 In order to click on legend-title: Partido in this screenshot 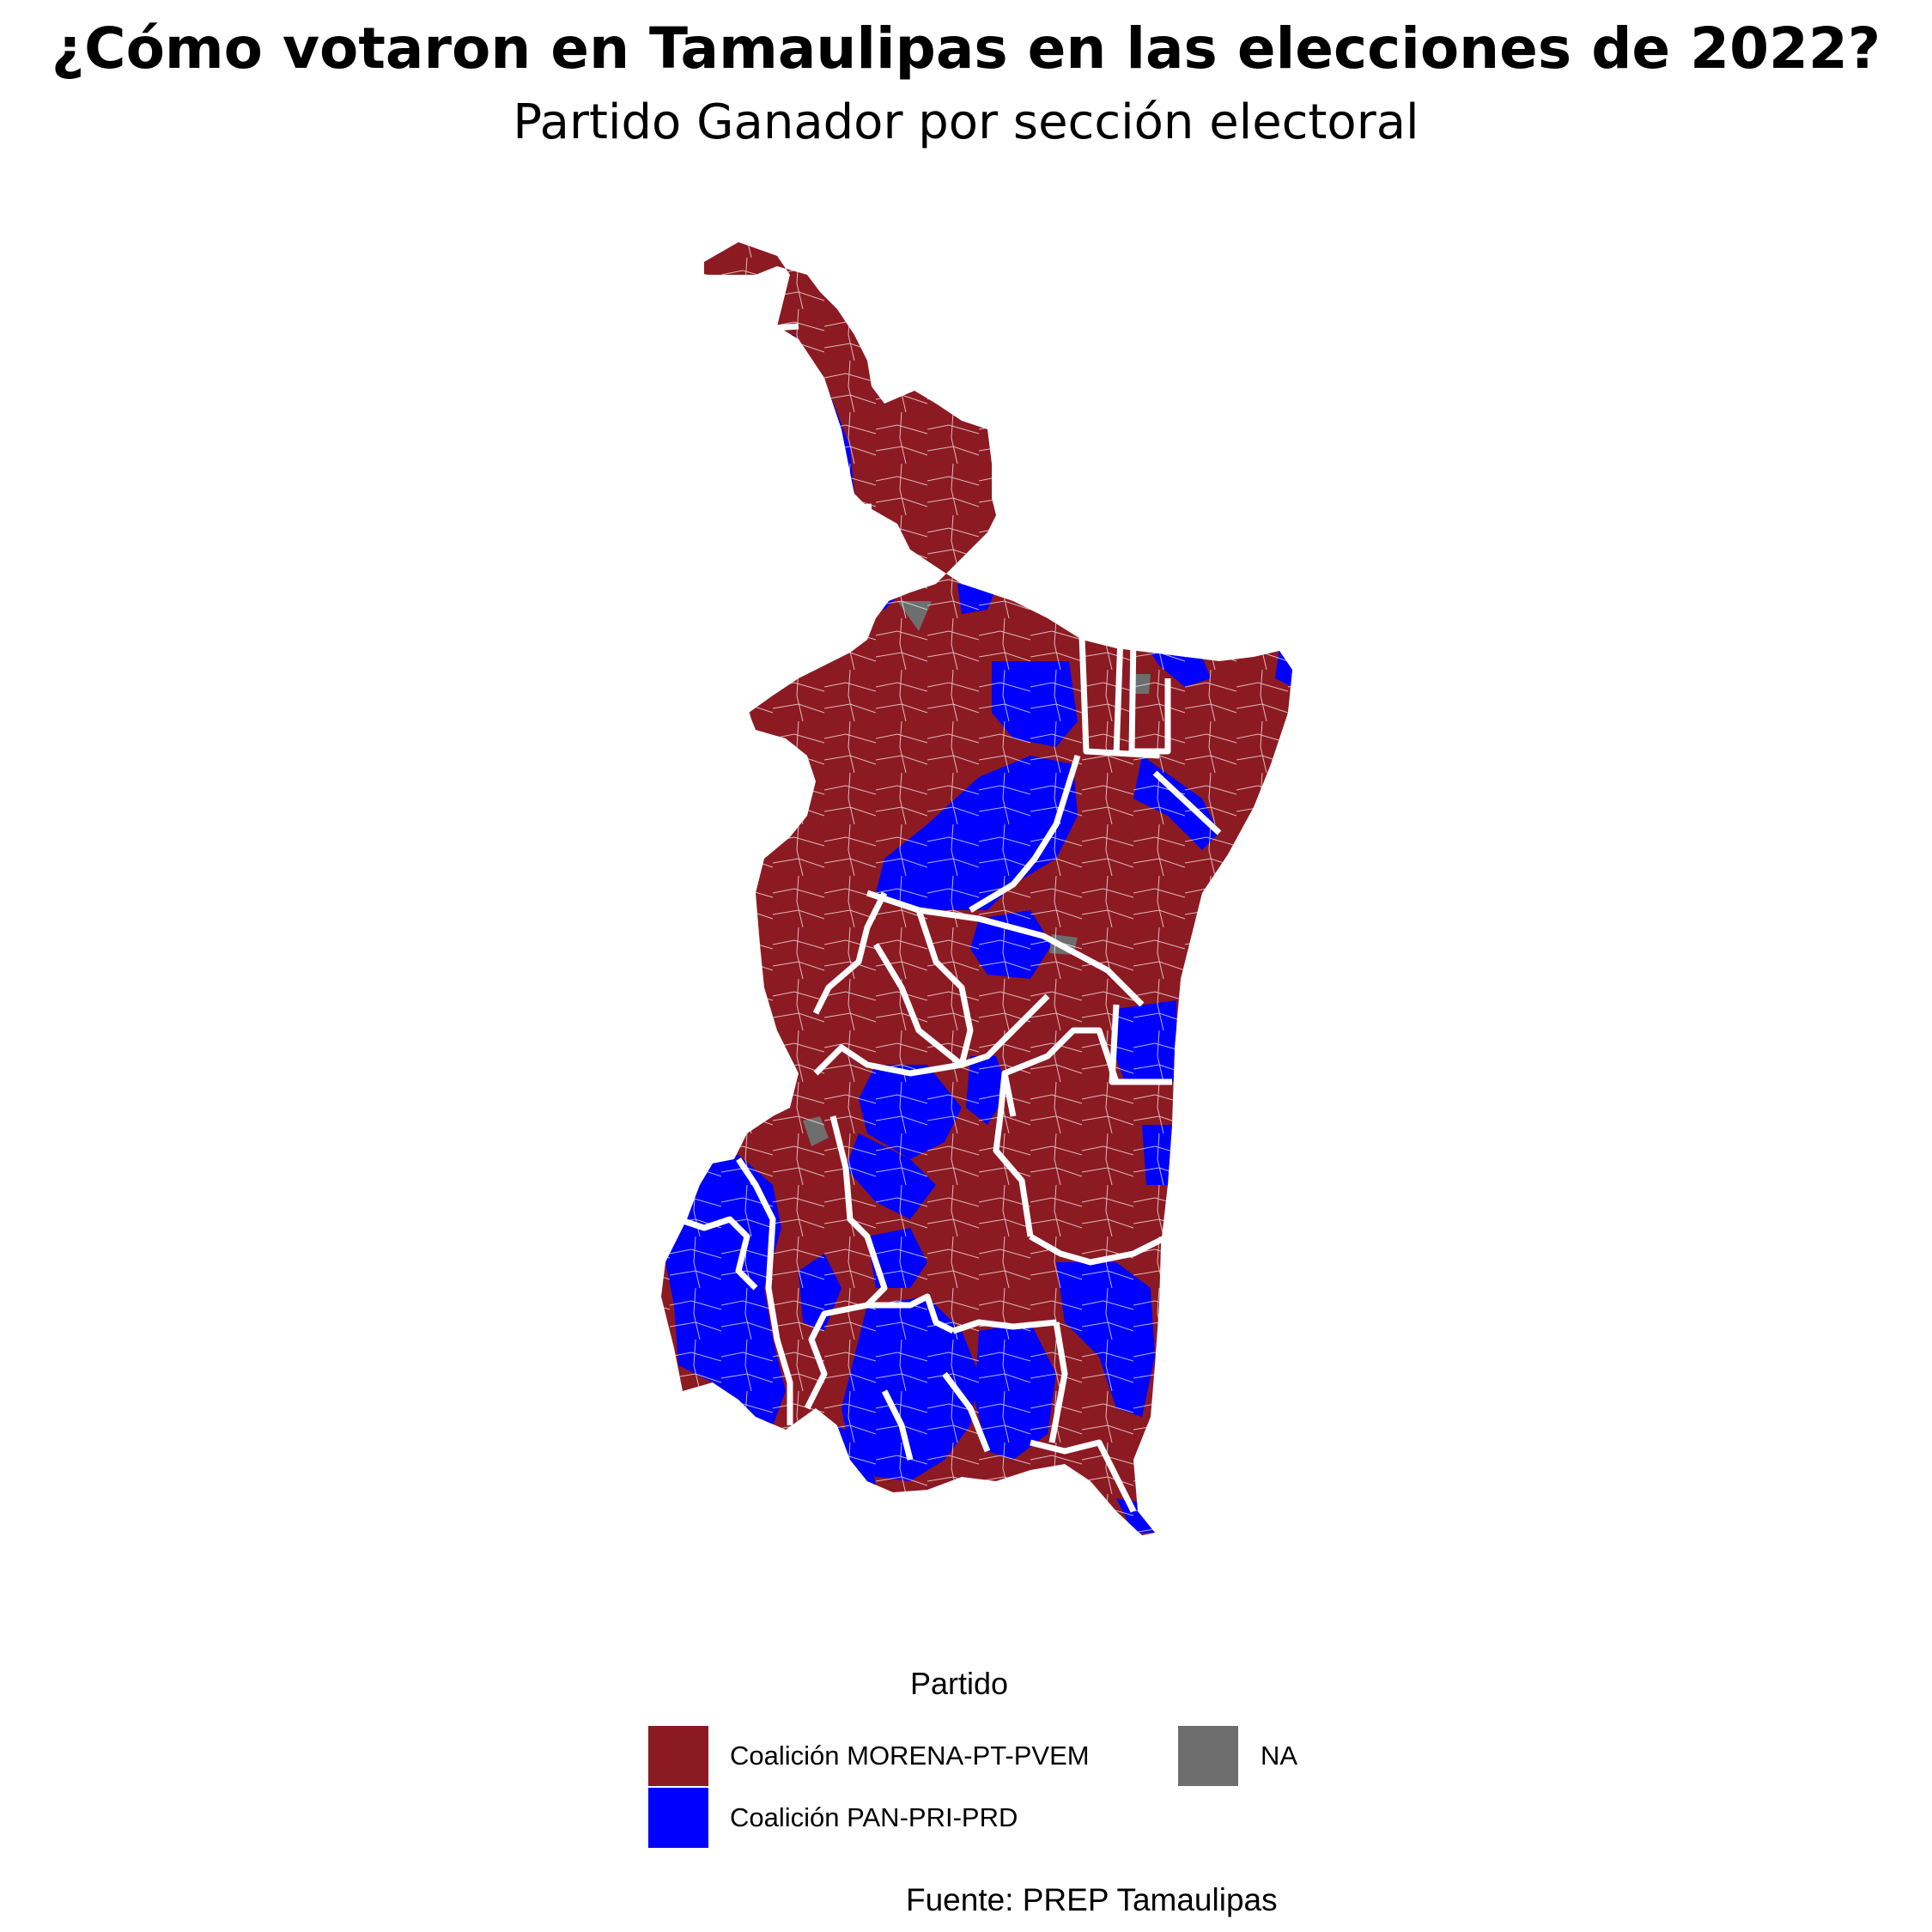, I will do `click(959, 1683)`.